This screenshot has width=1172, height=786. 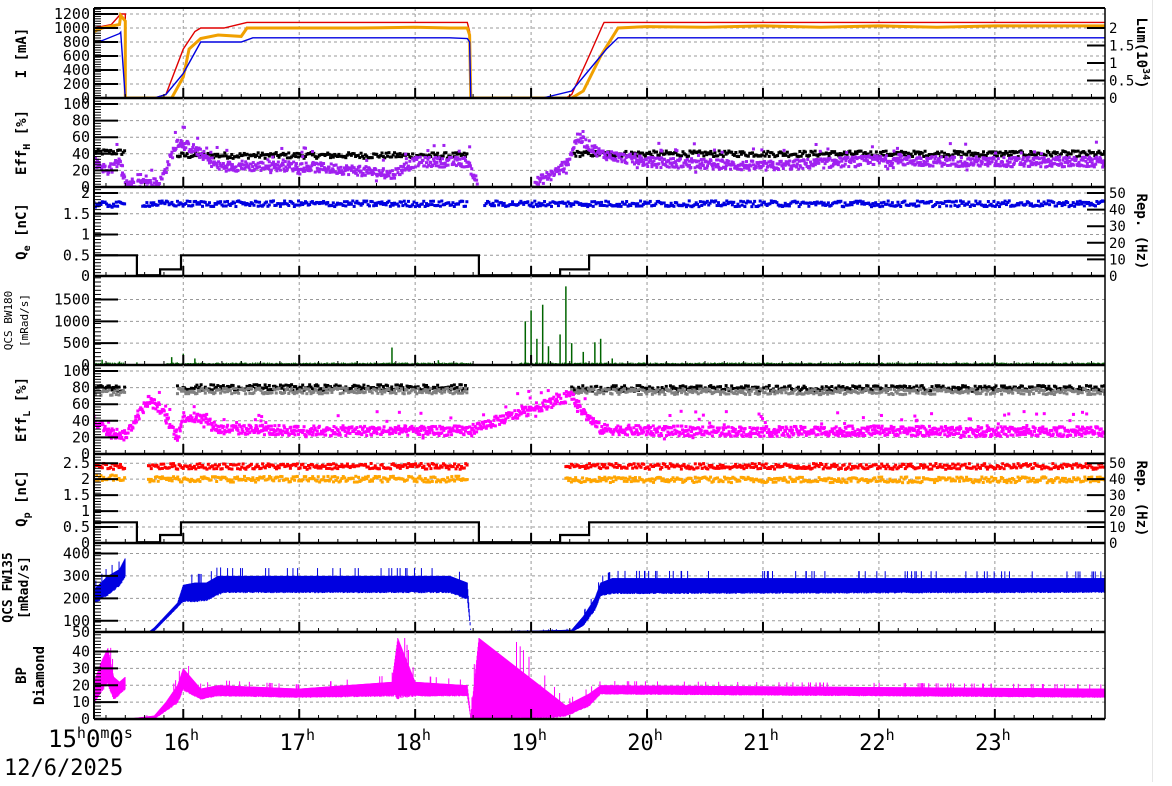 I want to click on y-axis-label: BP, so click(x=22, y=675).